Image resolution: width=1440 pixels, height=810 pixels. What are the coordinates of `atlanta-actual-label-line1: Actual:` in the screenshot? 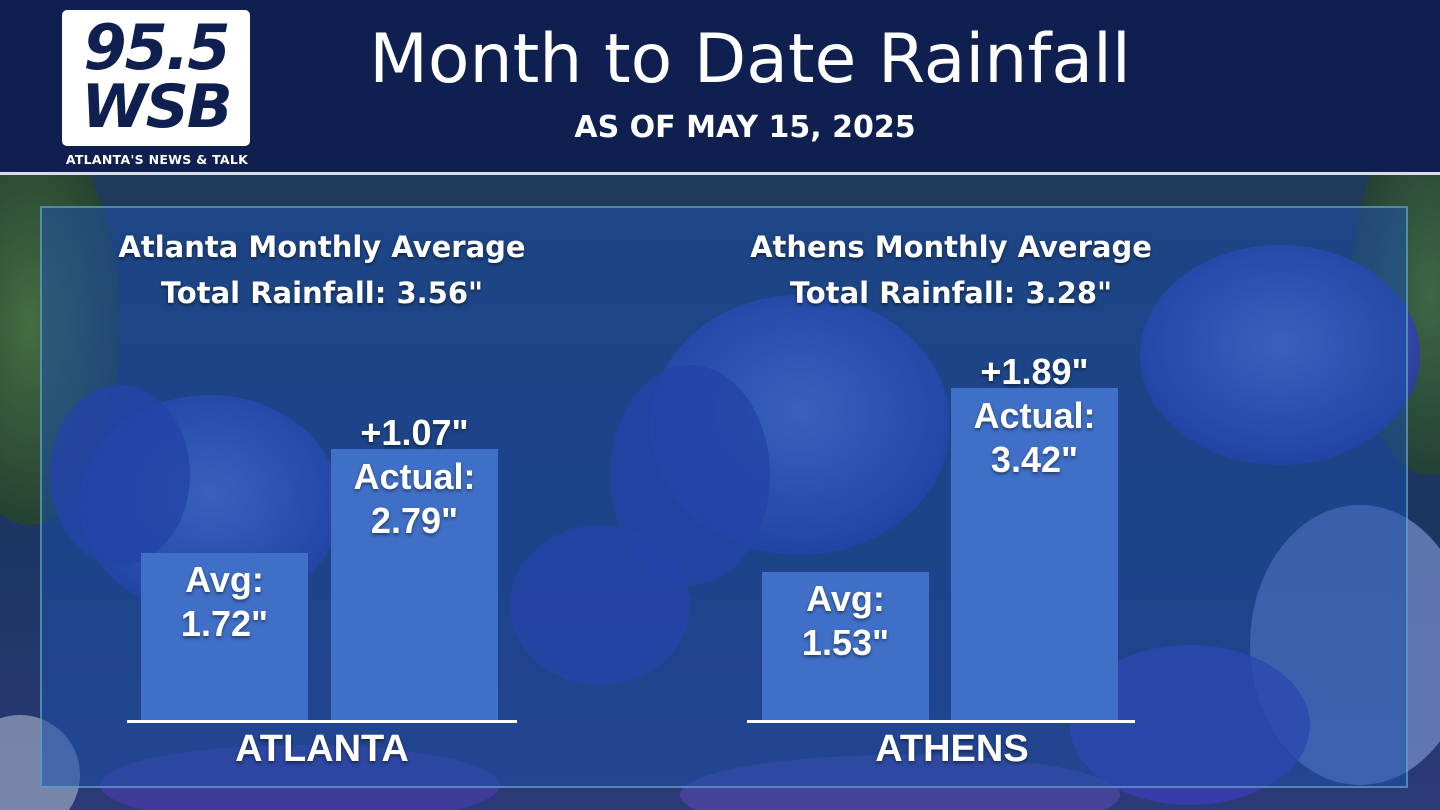 It's located at (414, 477).